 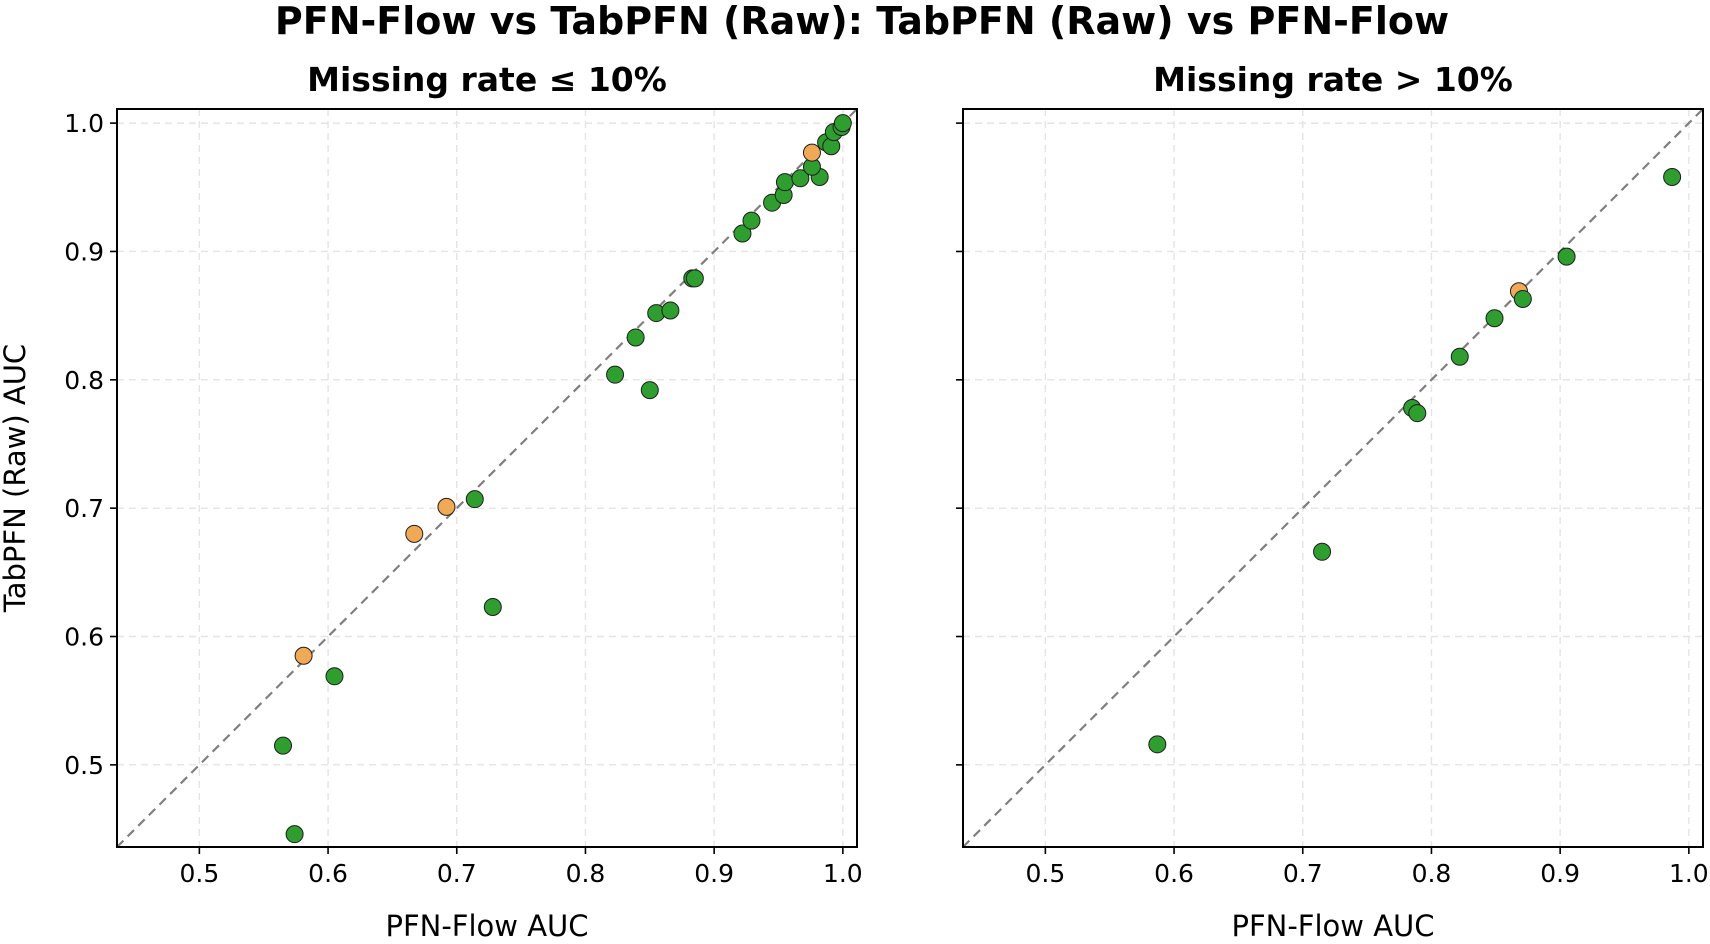 I want to click on right-x-tick-label: 0.5, so click(x=1045, y=873).